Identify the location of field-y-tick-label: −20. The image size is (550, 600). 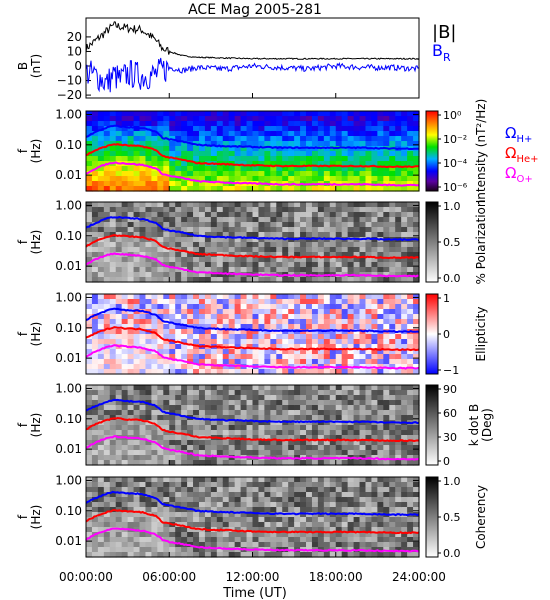
(69, 95).